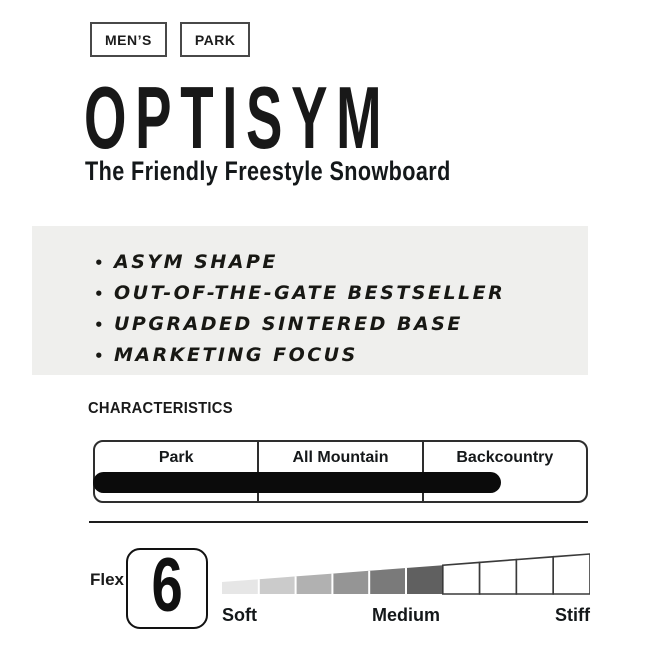  Describe the element at coordinates (503, 471) in the screenshot. I see `category-cell-backcountry: Backcountry` at that location.